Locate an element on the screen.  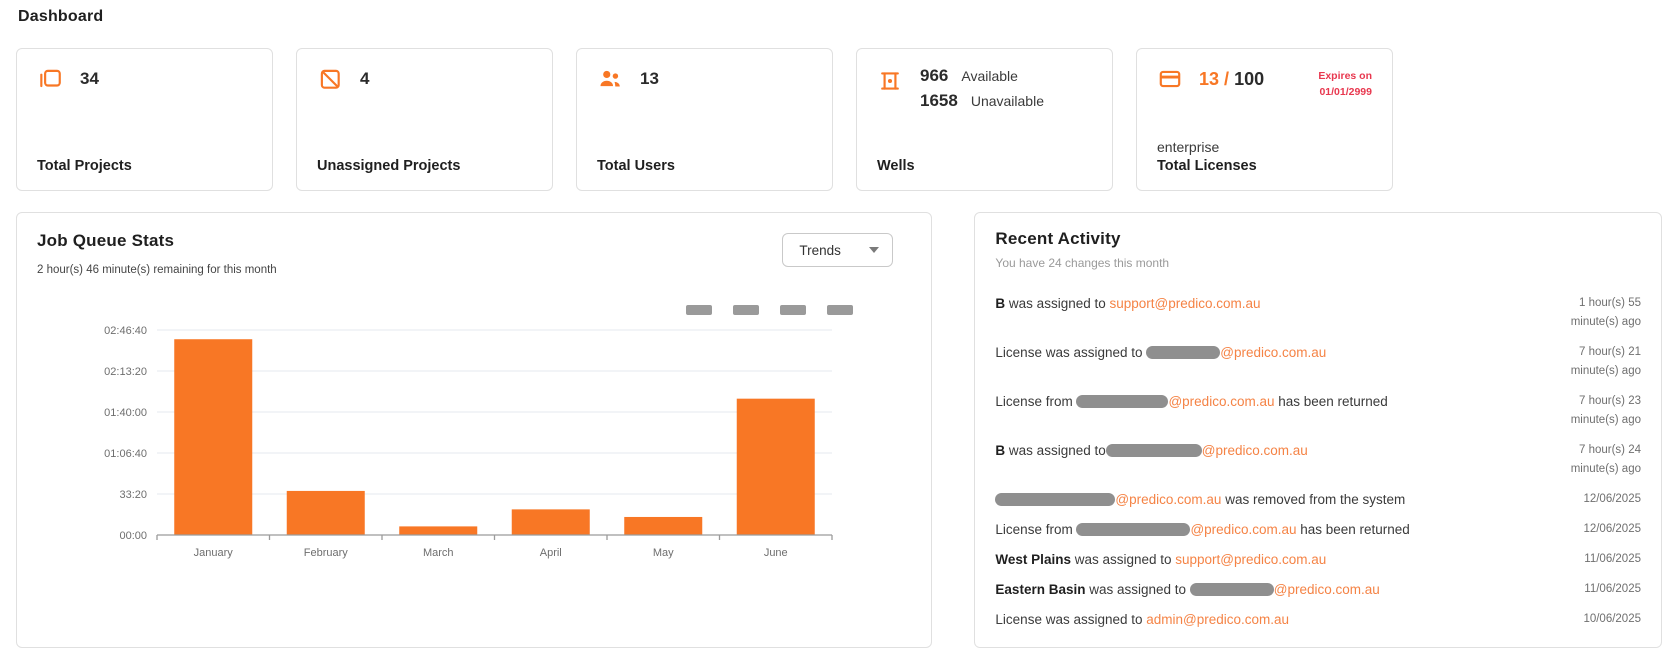
total-projects-value: 34 is located at coordinates (89, 78).